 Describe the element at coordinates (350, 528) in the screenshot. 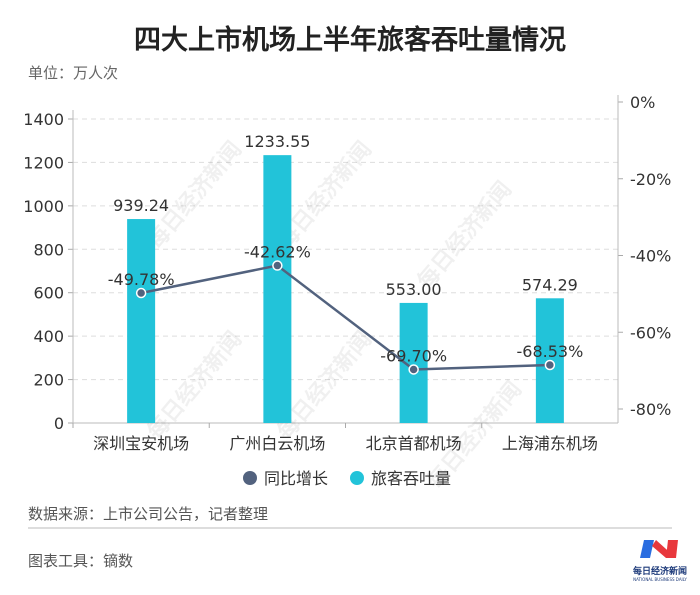

I see `divider` at that location.